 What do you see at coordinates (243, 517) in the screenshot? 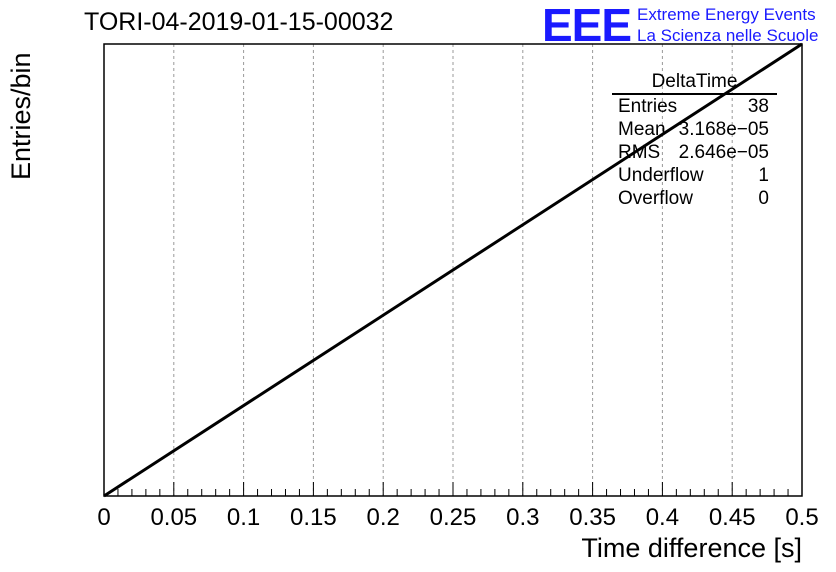
I see `x-tick-label: 0.1` at bounding box center [243, 517].